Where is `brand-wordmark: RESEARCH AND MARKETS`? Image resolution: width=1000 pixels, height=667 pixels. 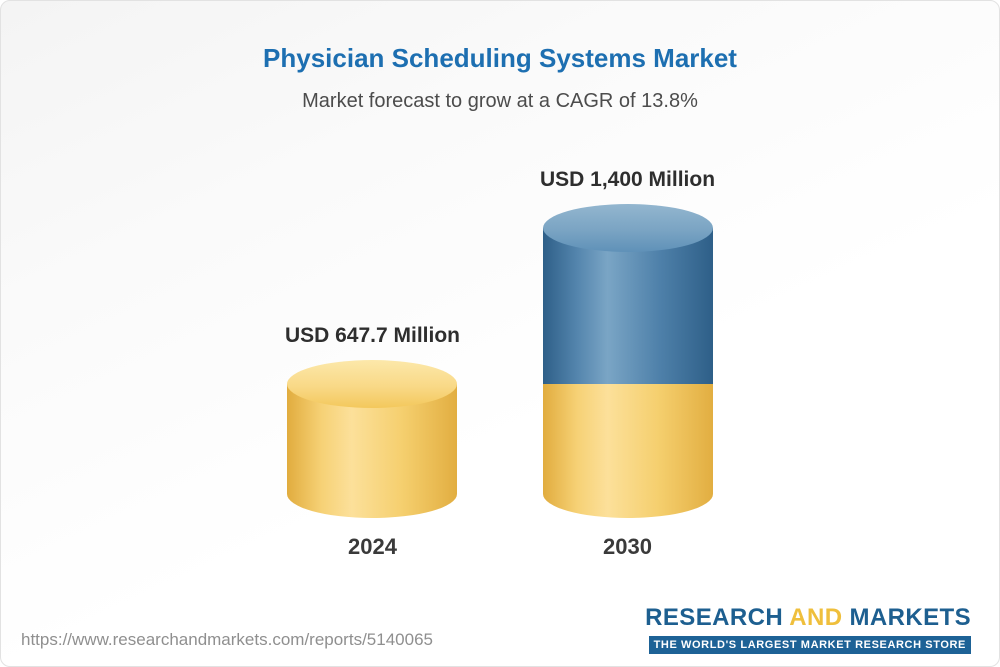 brand-wordmark: RESEARCH AND MARKETS is located at coordinates (808, 618).